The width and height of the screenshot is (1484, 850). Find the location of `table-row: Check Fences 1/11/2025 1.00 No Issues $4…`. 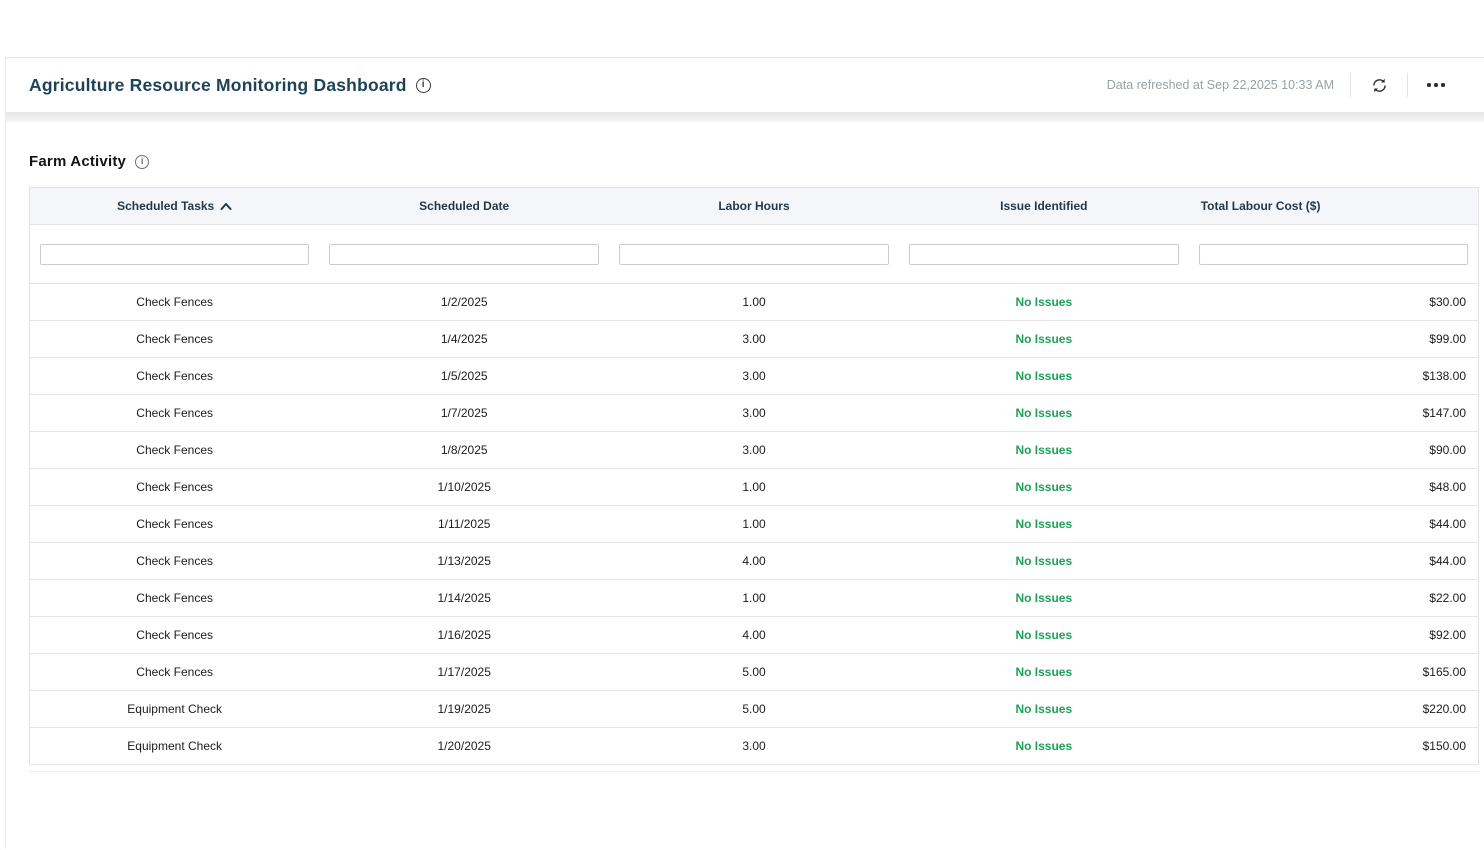

table-row: Check Fences 1/11/2025 1.00 No Issues $4… is located at coordinates (754, 524).